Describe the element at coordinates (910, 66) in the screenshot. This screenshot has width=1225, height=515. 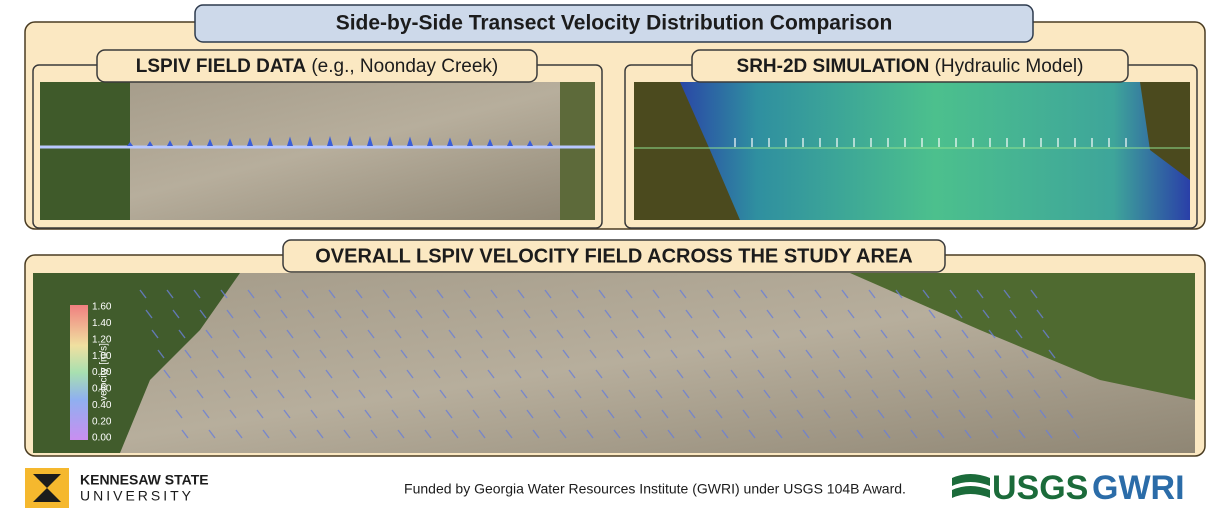
I see `panel-label-pill` at that location.